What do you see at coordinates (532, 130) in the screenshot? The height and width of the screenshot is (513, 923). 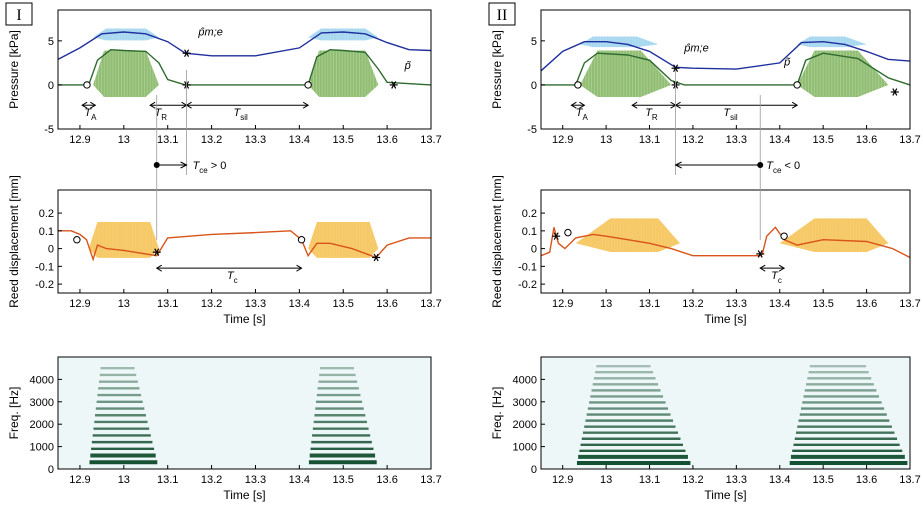 I see `y-tick-label: -5` at bounding box center [532, 130].